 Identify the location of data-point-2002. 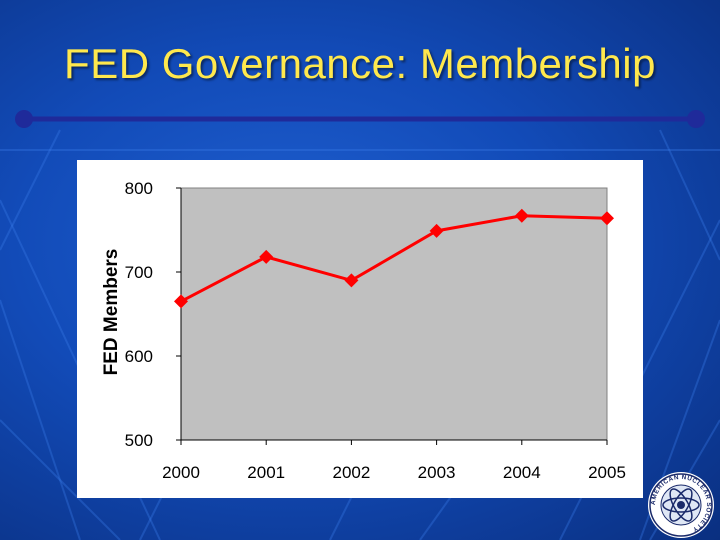
(351, 280).